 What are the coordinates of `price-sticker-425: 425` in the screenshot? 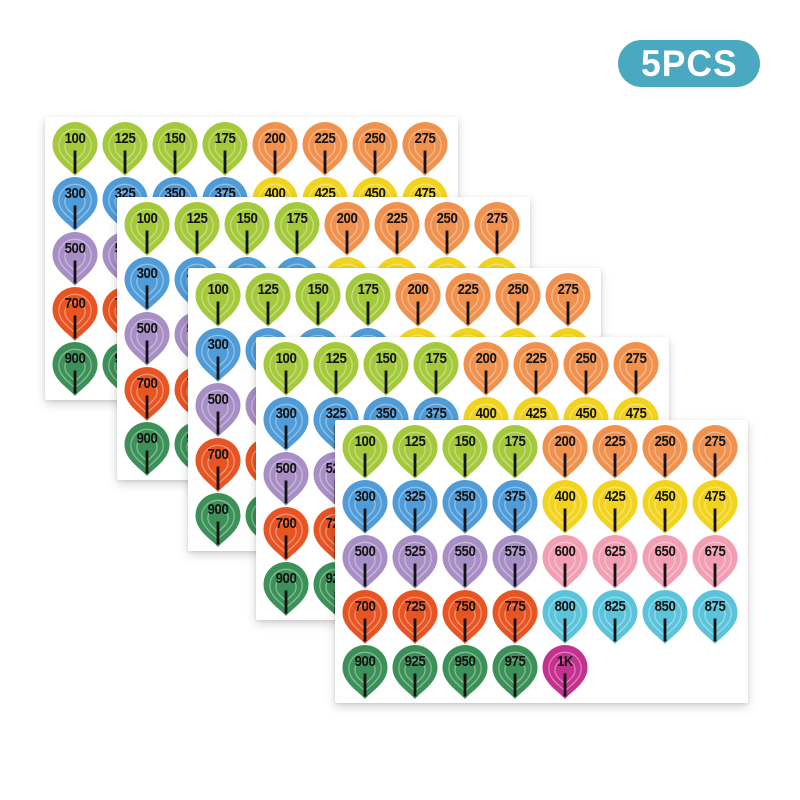 It's located at (615, 507).